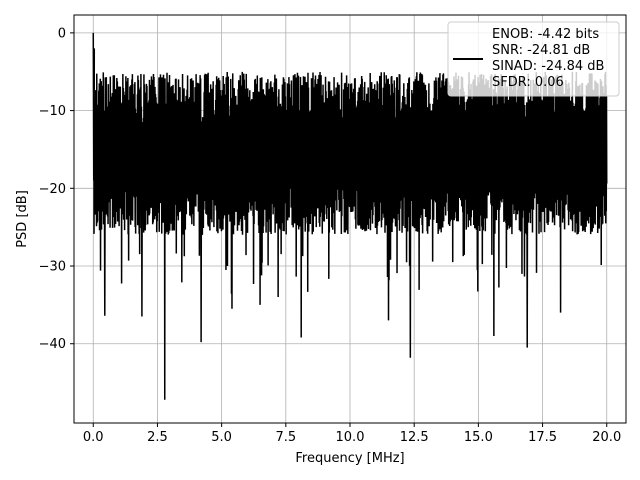 The height and width of the screenshot is (480, 640). I want to click on legend-entry-snr: SNR: -24.81 dB, so click(541, 50).